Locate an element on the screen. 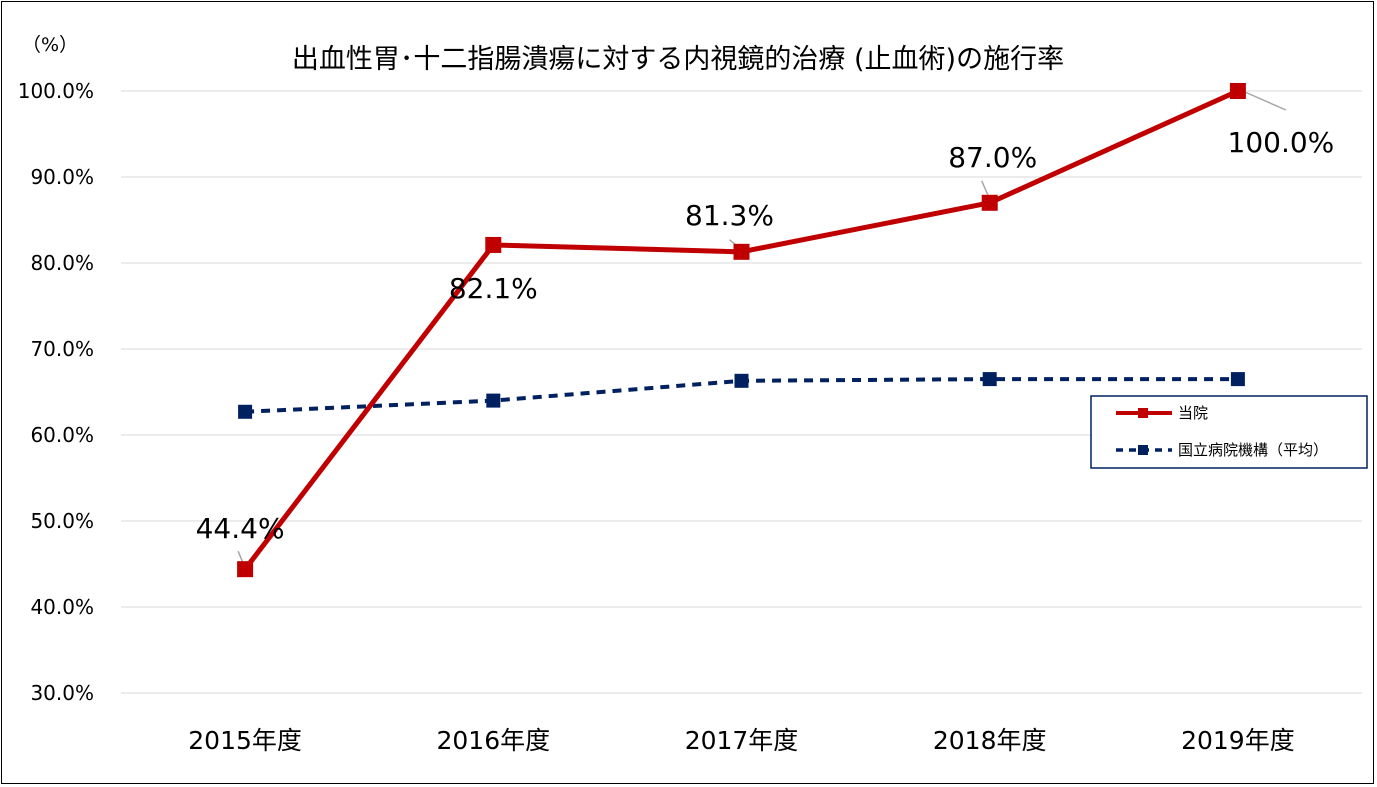 The image size is (1377, 787). y-tick-label: 60.0% is located at coordinates (62, 435).